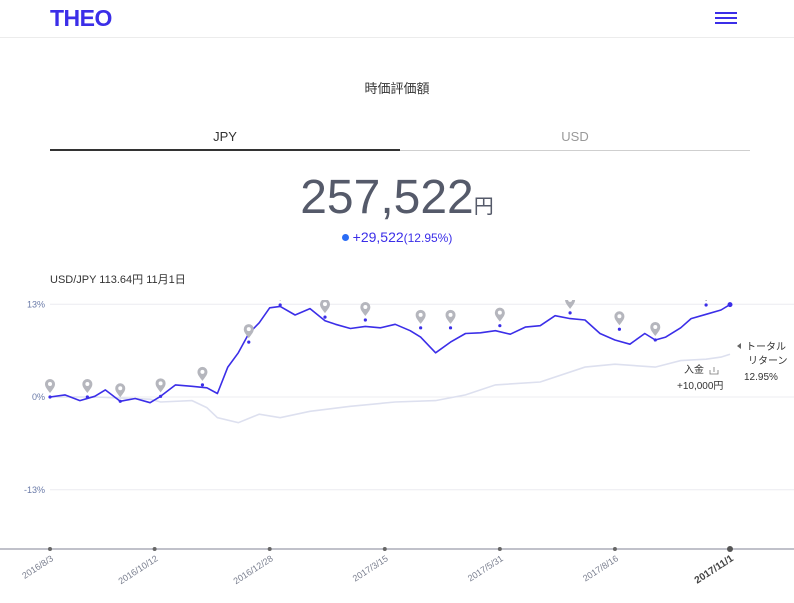  What do you see at coordinates (38, 397) in the screenshot?
I see `y-tick-label: 0%` at bounding box center [38, 397].